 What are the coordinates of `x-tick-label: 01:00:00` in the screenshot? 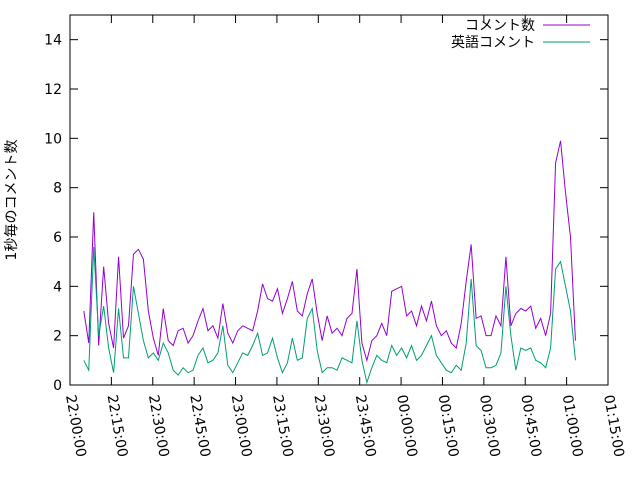 It's located at (572, 426).